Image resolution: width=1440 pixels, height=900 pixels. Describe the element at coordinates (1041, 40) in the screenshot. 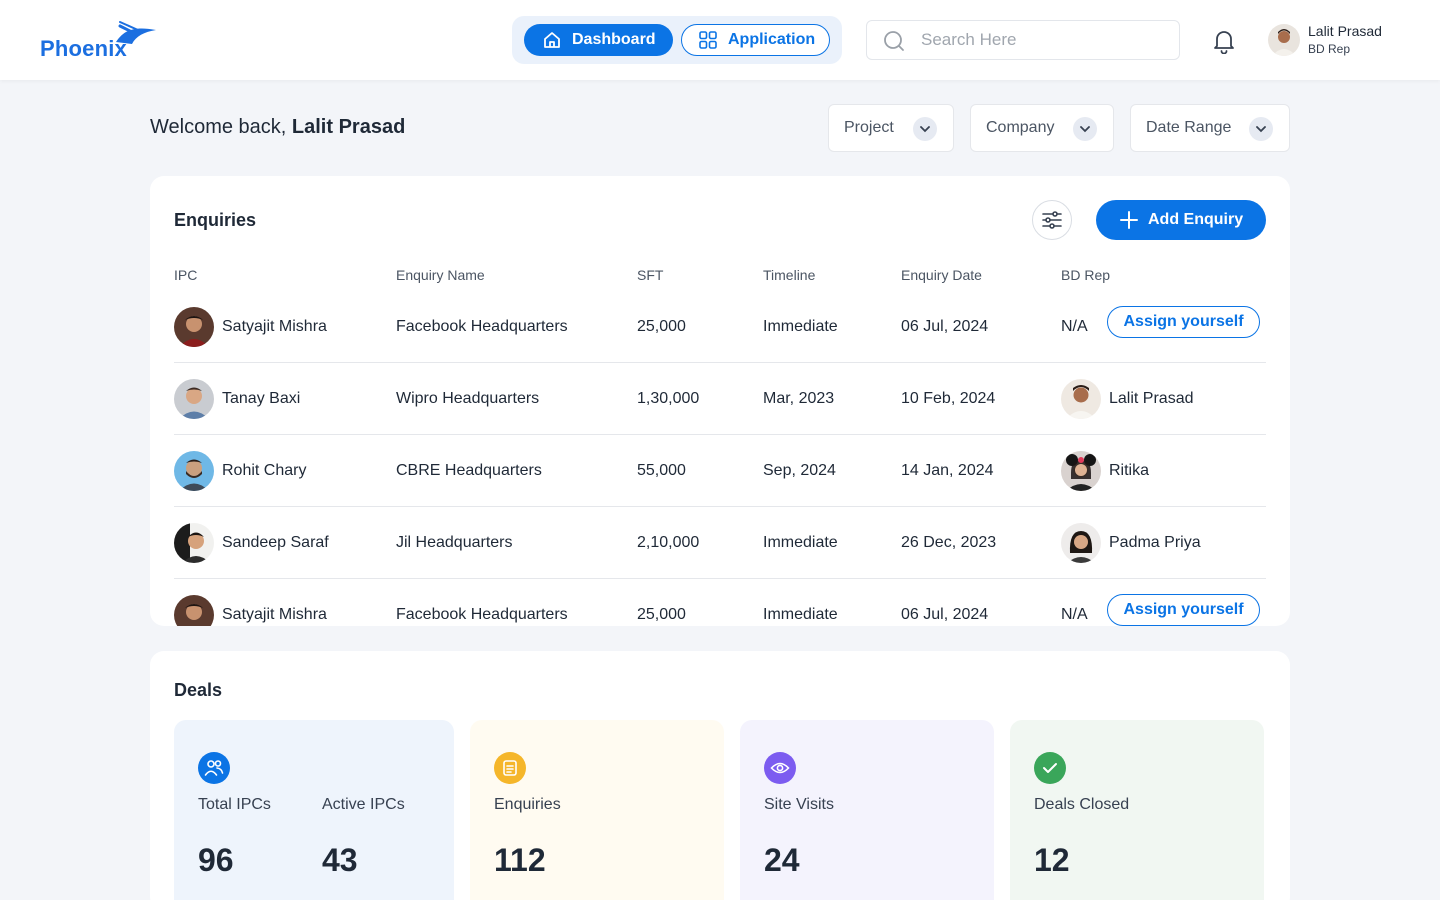

I see `search-input` at that location.